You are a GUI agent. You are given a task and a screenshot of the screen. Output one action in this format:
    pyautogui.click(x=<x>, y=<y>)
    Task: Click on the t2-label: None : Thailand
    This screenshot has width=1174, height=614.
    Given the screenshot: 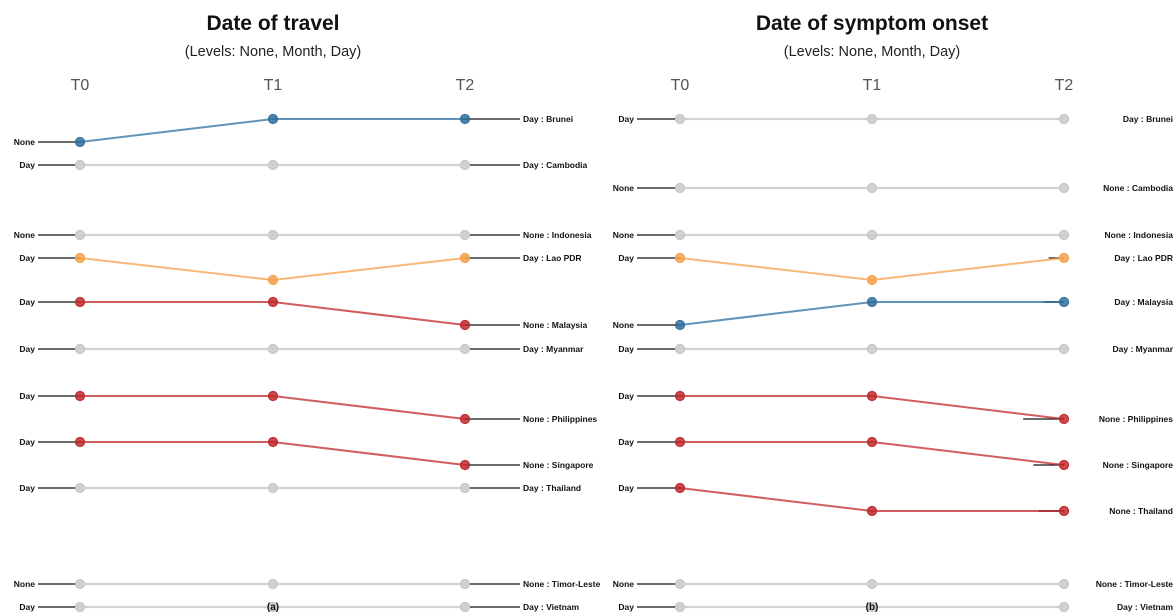 What is the action you would take?
    pyautogui.click(x=1141, y=511)
    